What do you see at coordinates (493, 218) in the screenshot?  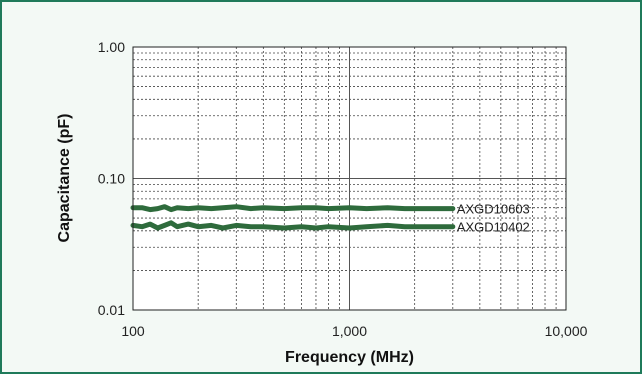 I see `series-labels: AXGD10603 AXGD10402` at bounding box center [493, 218].